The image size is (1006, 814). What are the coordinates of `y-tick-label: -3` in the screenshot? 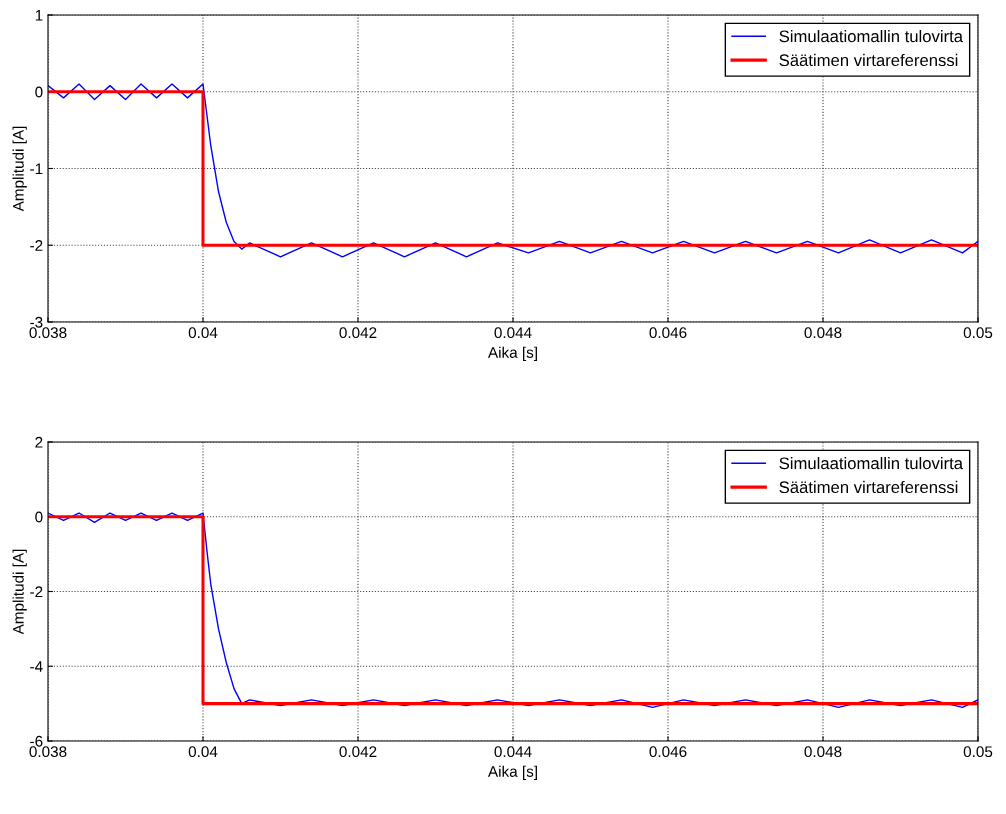 It's located at (36, 322).